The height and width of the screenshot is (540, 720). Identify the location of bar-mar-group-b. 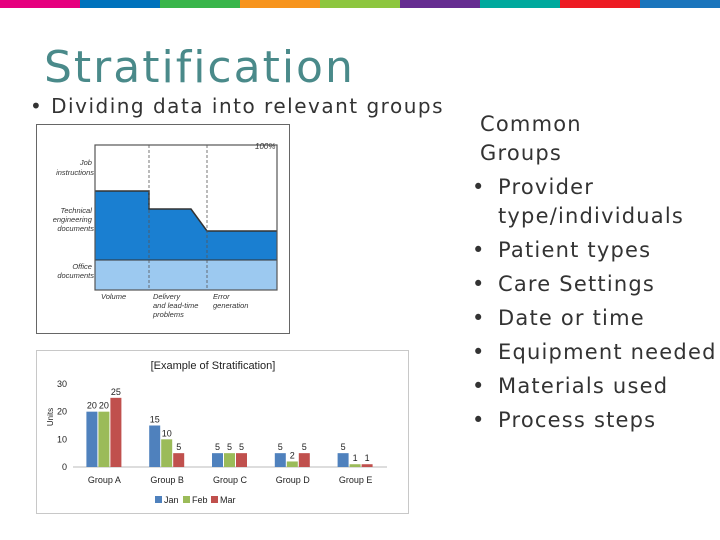
(179, 460).